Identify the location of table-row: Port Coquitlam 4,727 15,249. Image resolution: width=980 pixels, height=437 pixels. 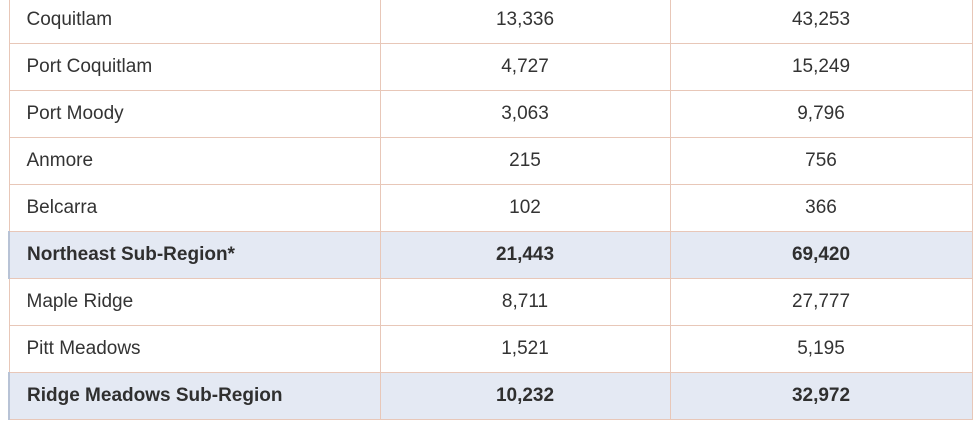
(490, 67).